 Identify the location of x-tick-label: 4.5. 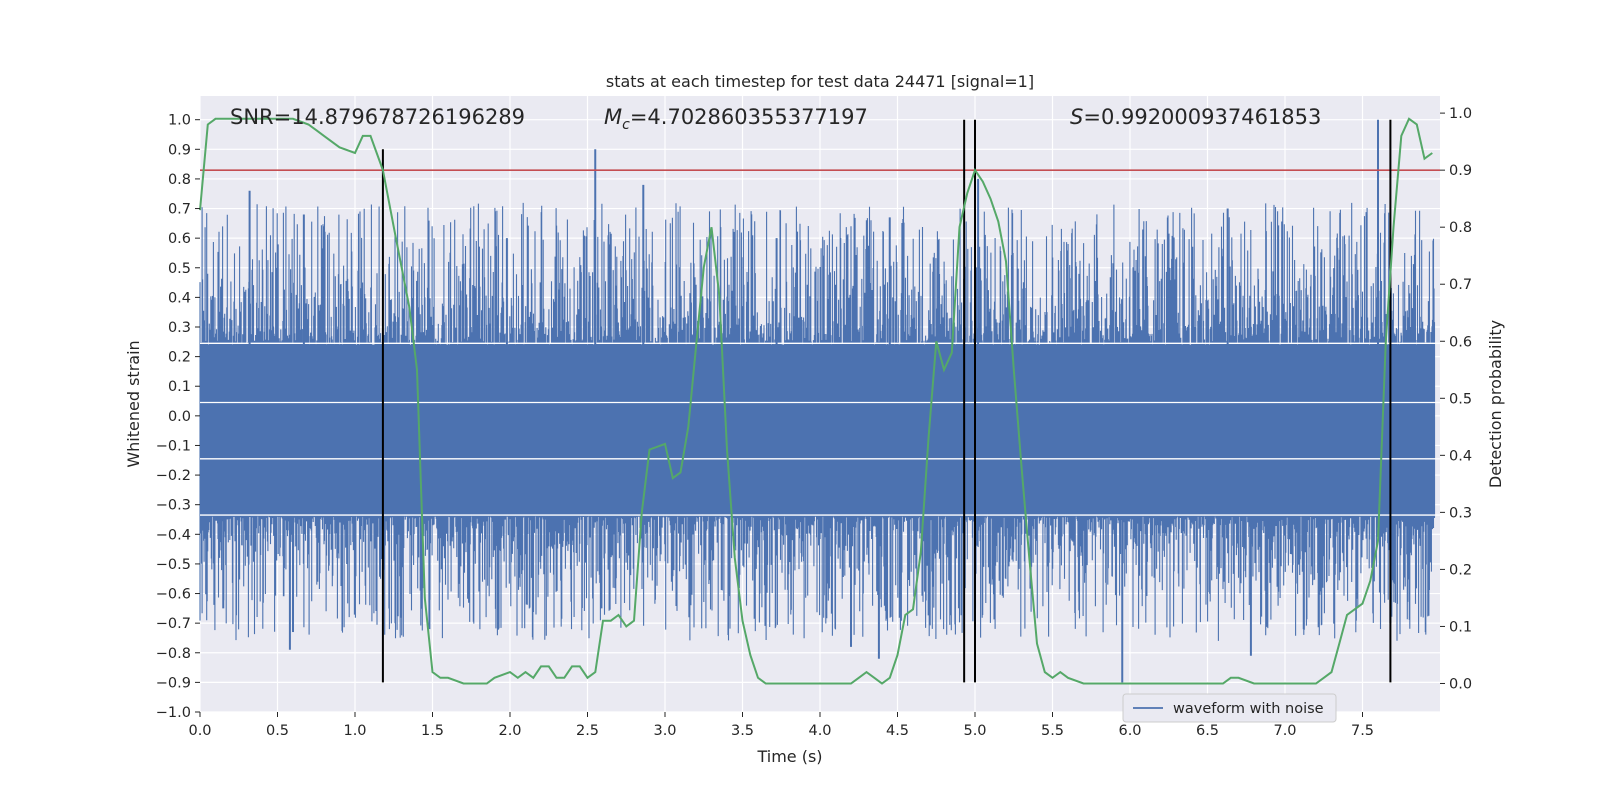
(897, 731).